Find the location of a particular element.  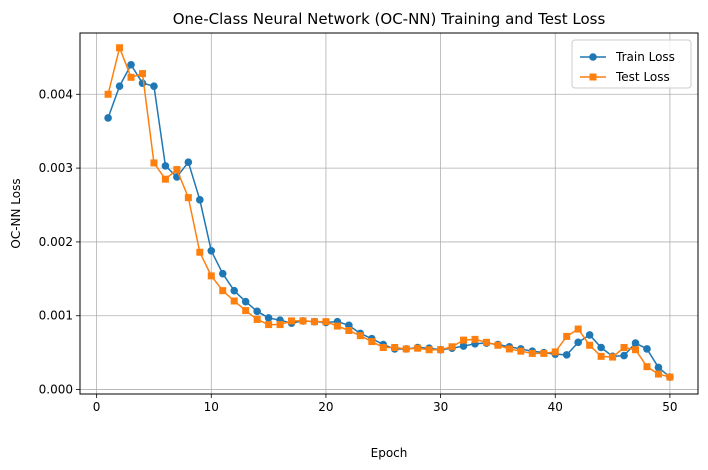

x-tick-label: 0 is located at coordinates (97, 407).